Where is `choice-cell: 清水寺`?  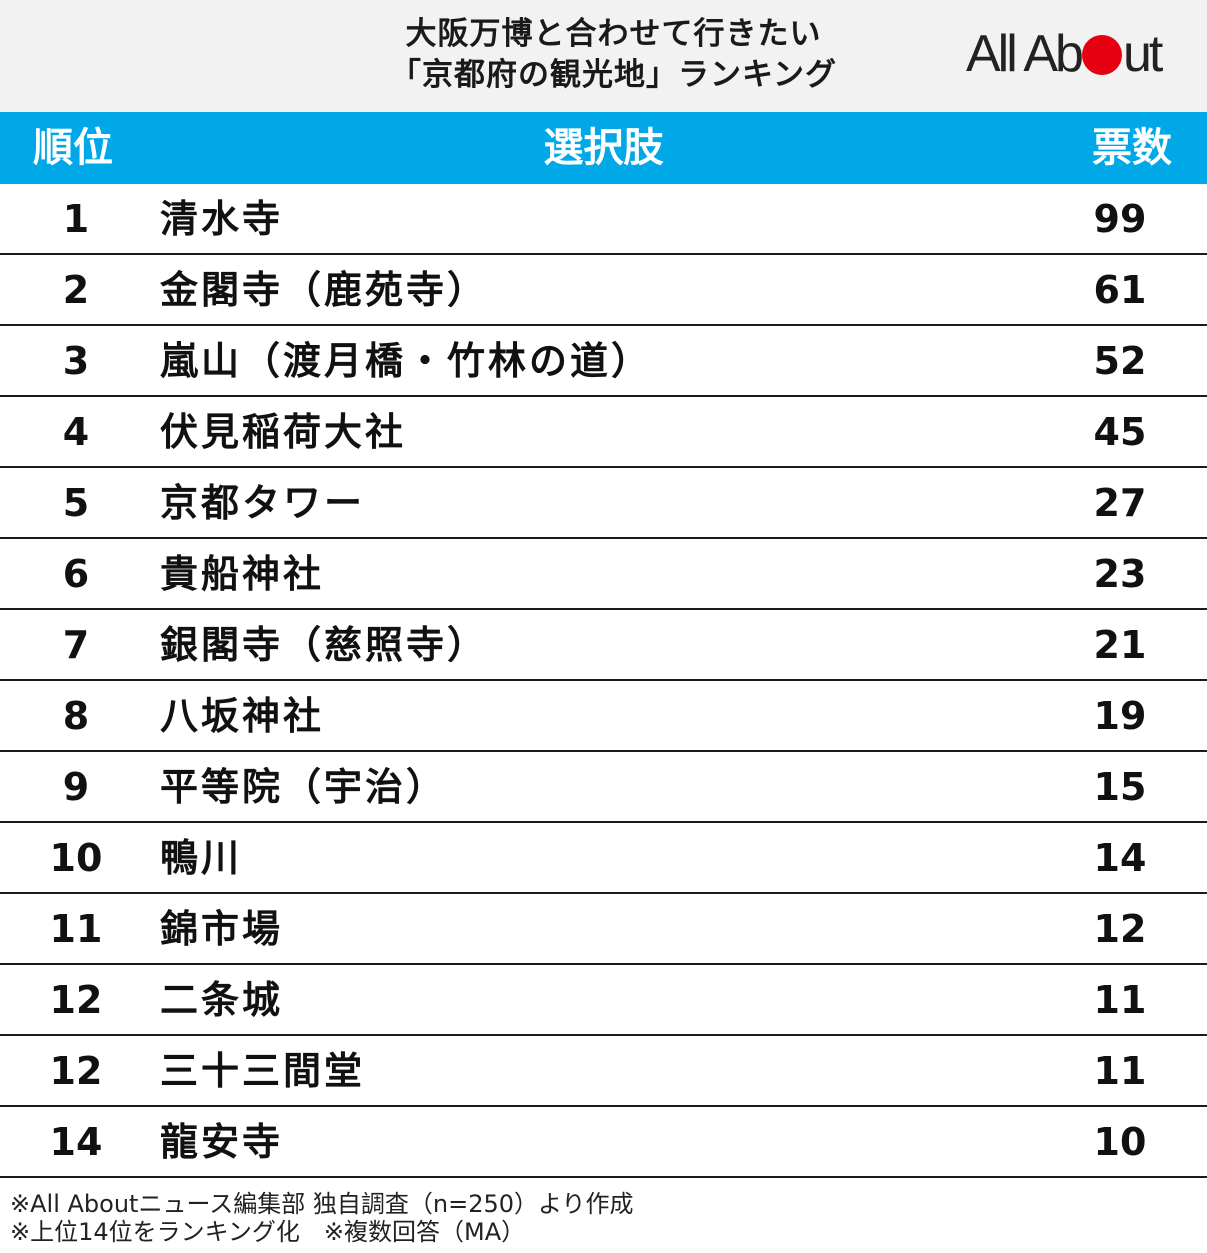
choice-cell: 清水寺 is located at coordinates (222, 219).